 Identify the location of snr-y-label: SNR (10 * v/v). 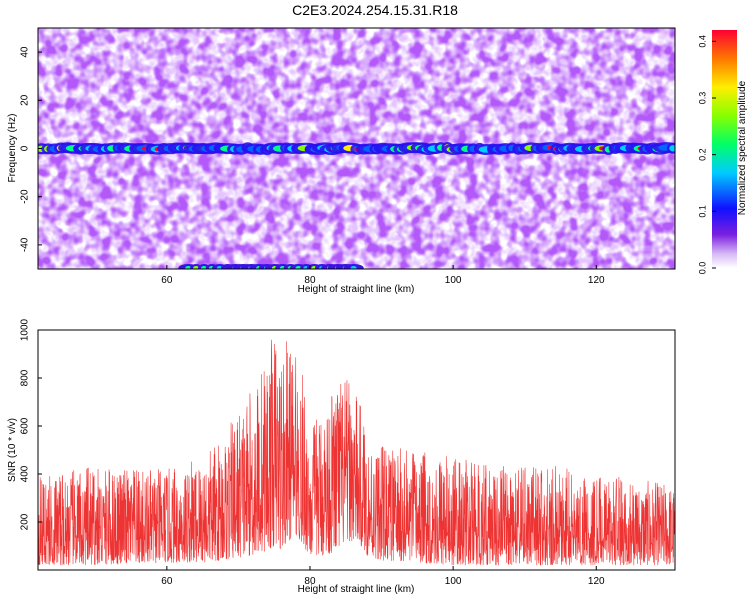
(12, 450).